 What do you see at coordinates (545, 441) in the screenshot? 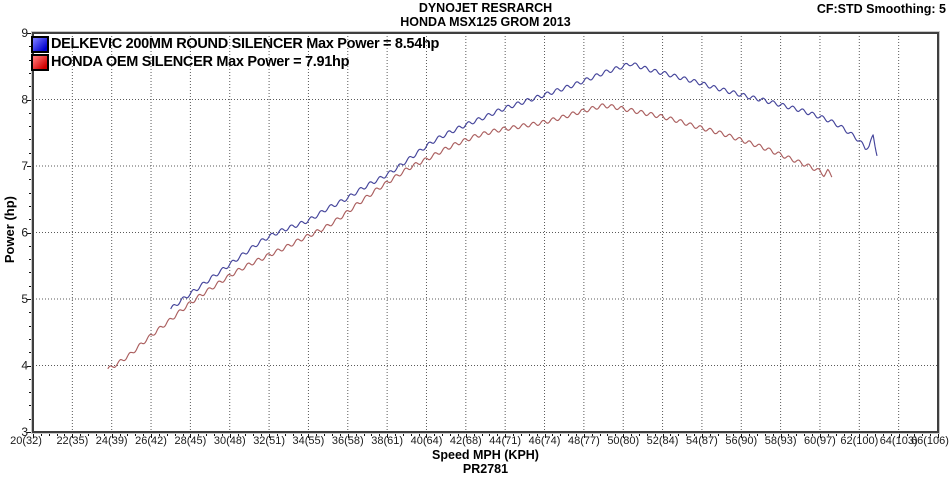
I see `x-tick-label: 46(74)` at bounding box center [545, 441].